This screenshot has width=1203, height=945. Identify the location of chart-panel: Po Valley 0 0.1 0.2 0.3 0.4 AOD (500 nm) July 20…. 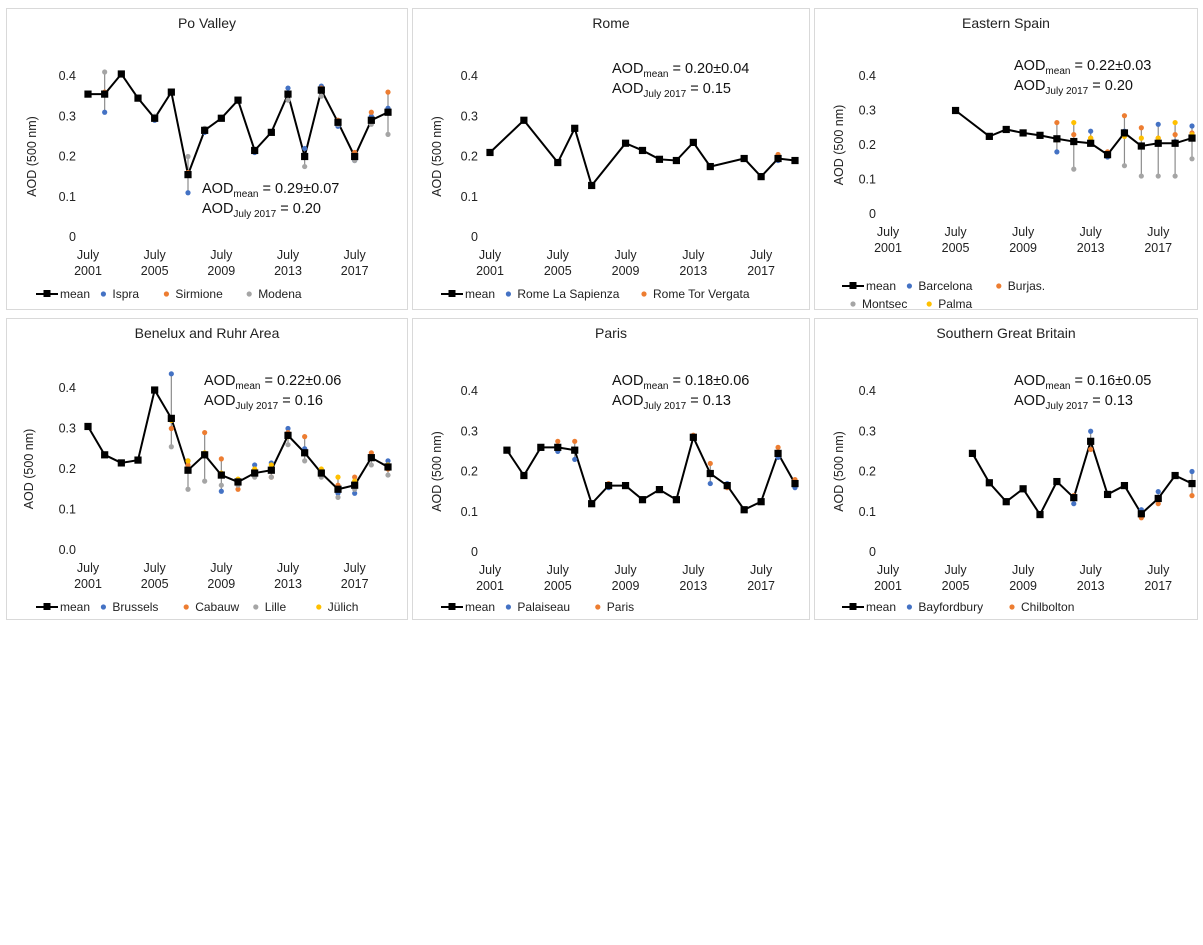
(207, 159).